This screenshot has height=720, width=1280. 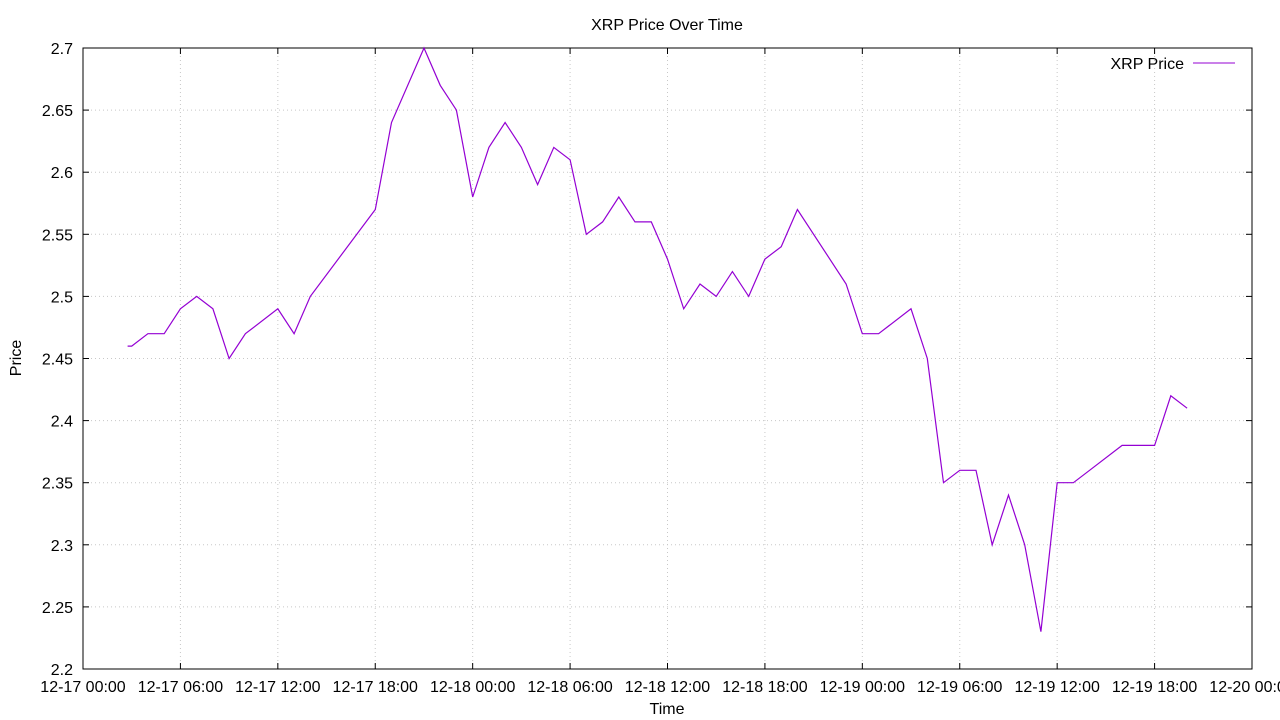 I want to click on x-tick-label: 12-18 06:00, so click(x=570, y=687).